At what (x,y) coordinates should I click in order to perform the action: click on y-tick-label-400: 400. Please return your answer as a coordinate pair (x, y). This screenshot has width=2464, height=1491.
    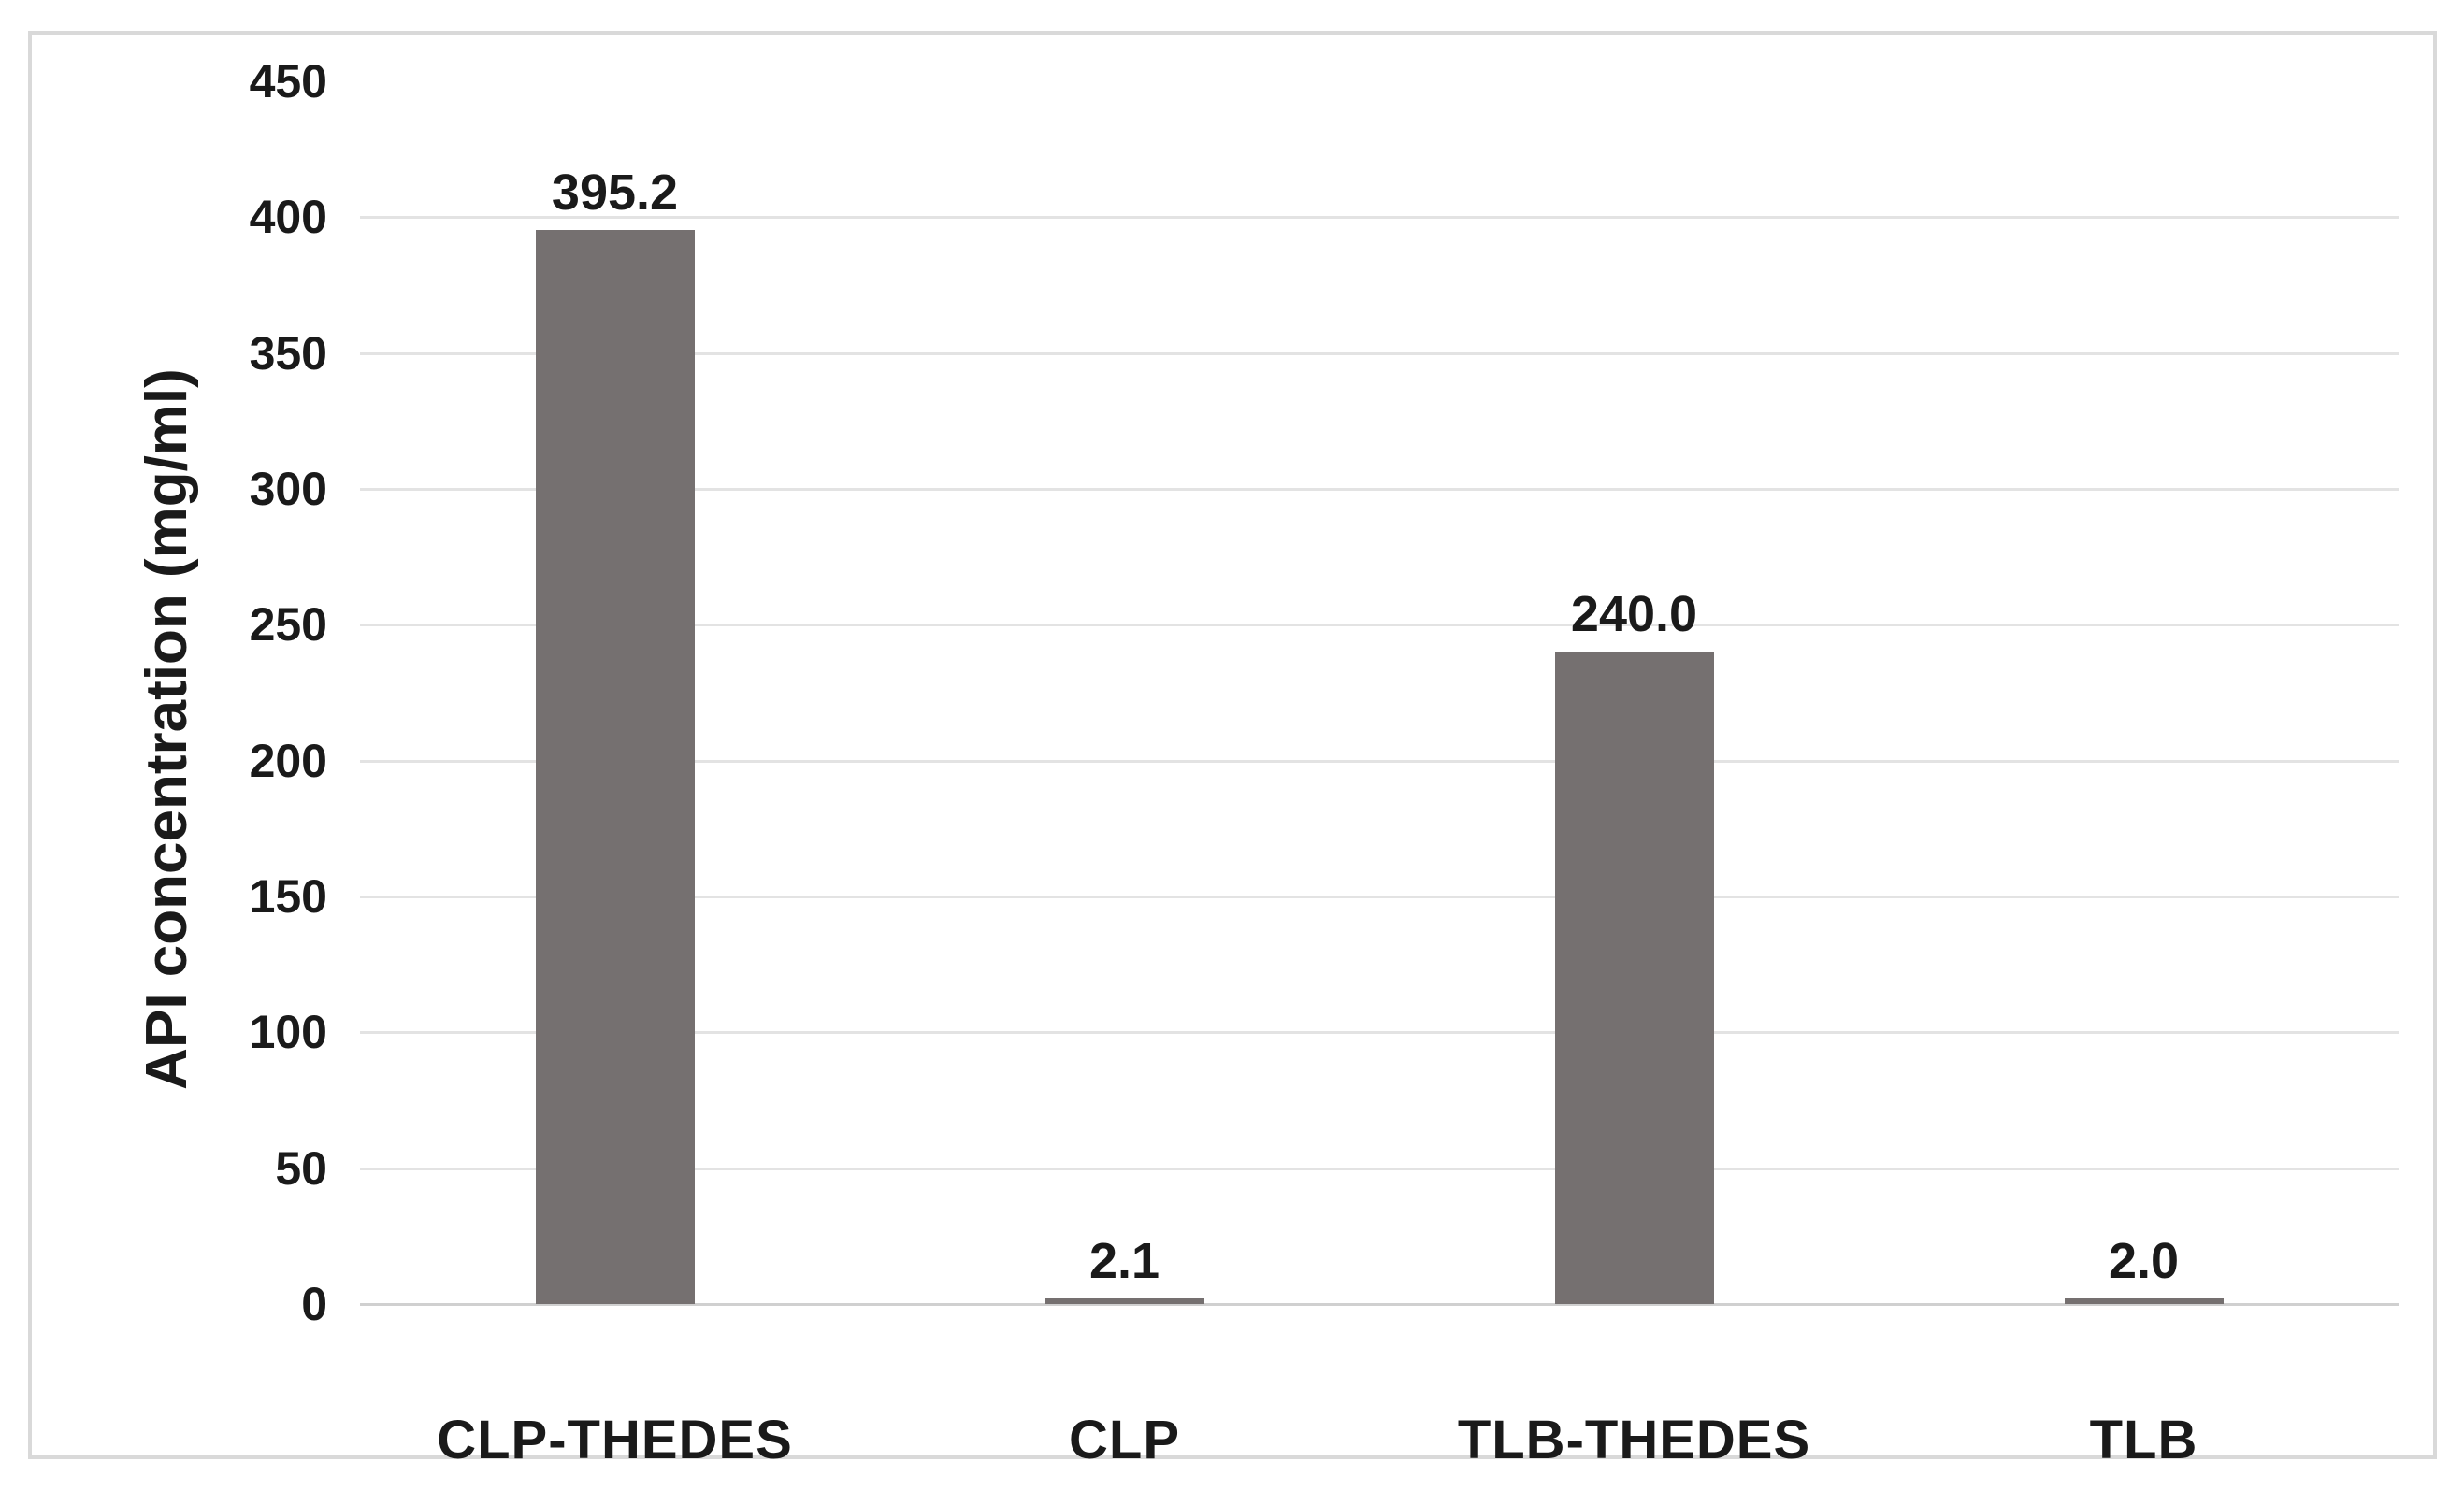
    Looking at the image, I should click on (288, 218).